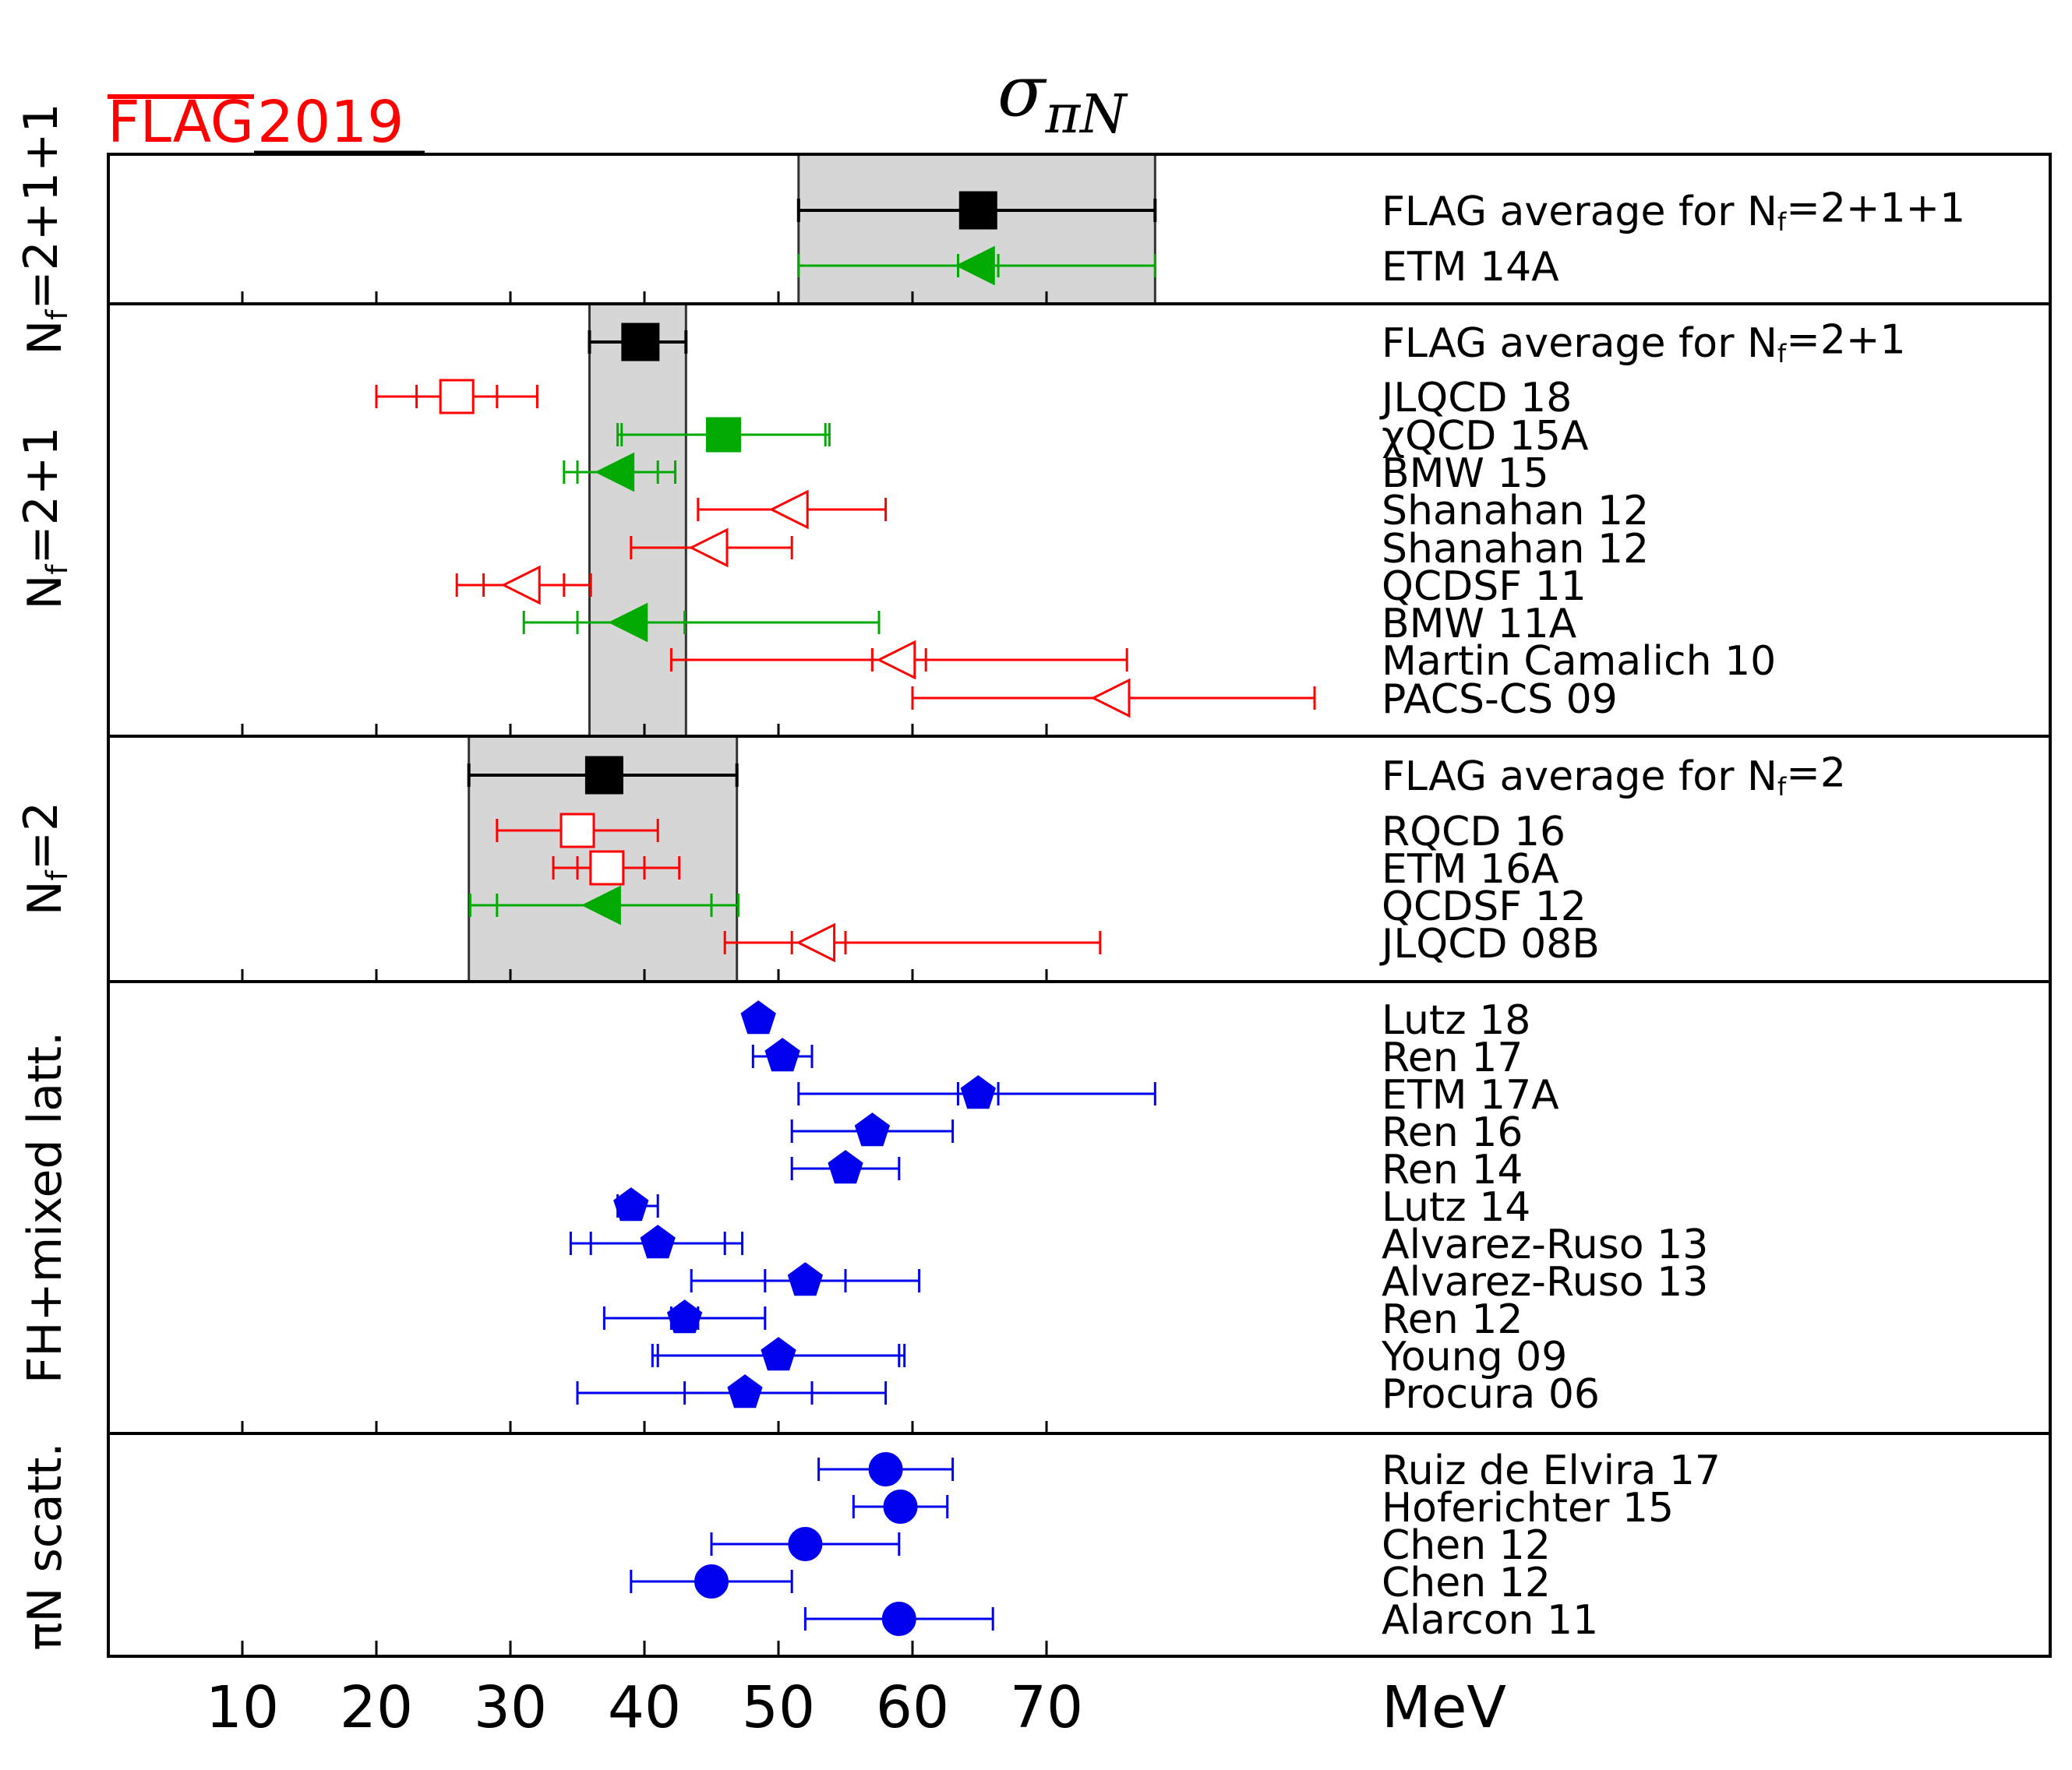 This screenshot has width=2072, height=1770. What do you see at coordinates (1474, 1357) in the screenshot?
I see `entry-label: Young 09` at bounding box center [1474, 1357].